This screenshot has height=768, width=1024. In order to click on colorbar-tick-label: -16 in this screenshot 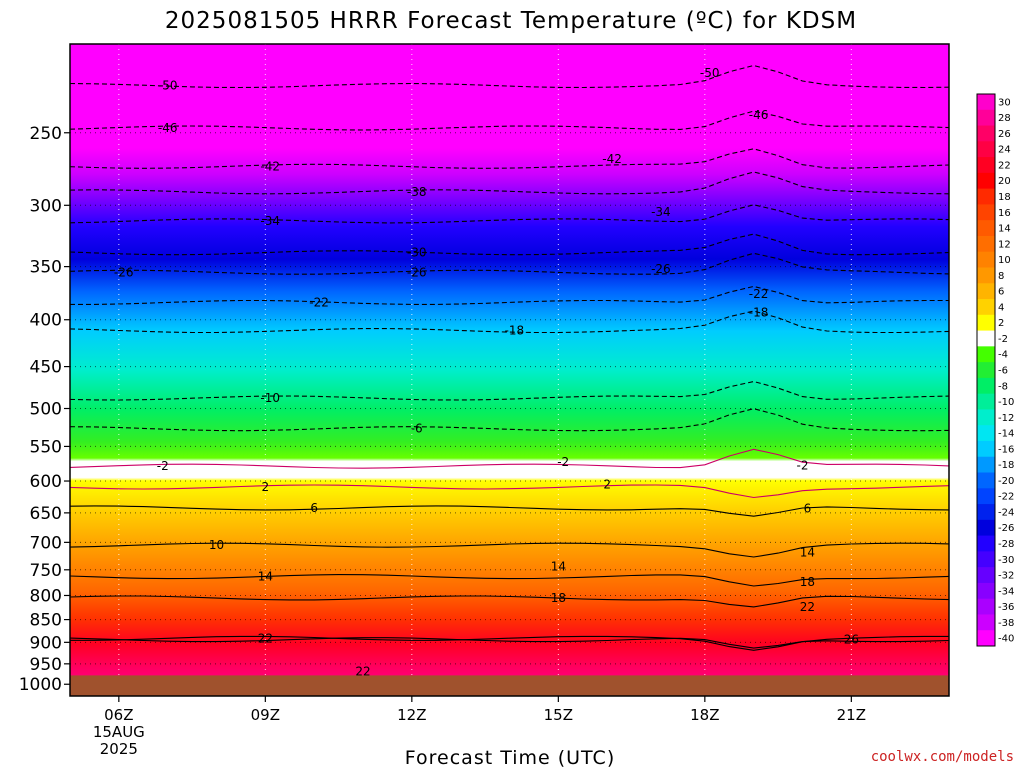, I will do `click(1006, 449)`.